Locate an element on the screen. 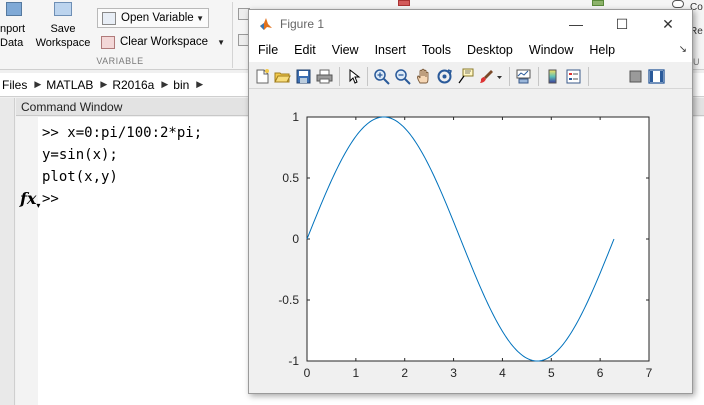  x-tick-label: 4 is located at coordinates (502, 373).